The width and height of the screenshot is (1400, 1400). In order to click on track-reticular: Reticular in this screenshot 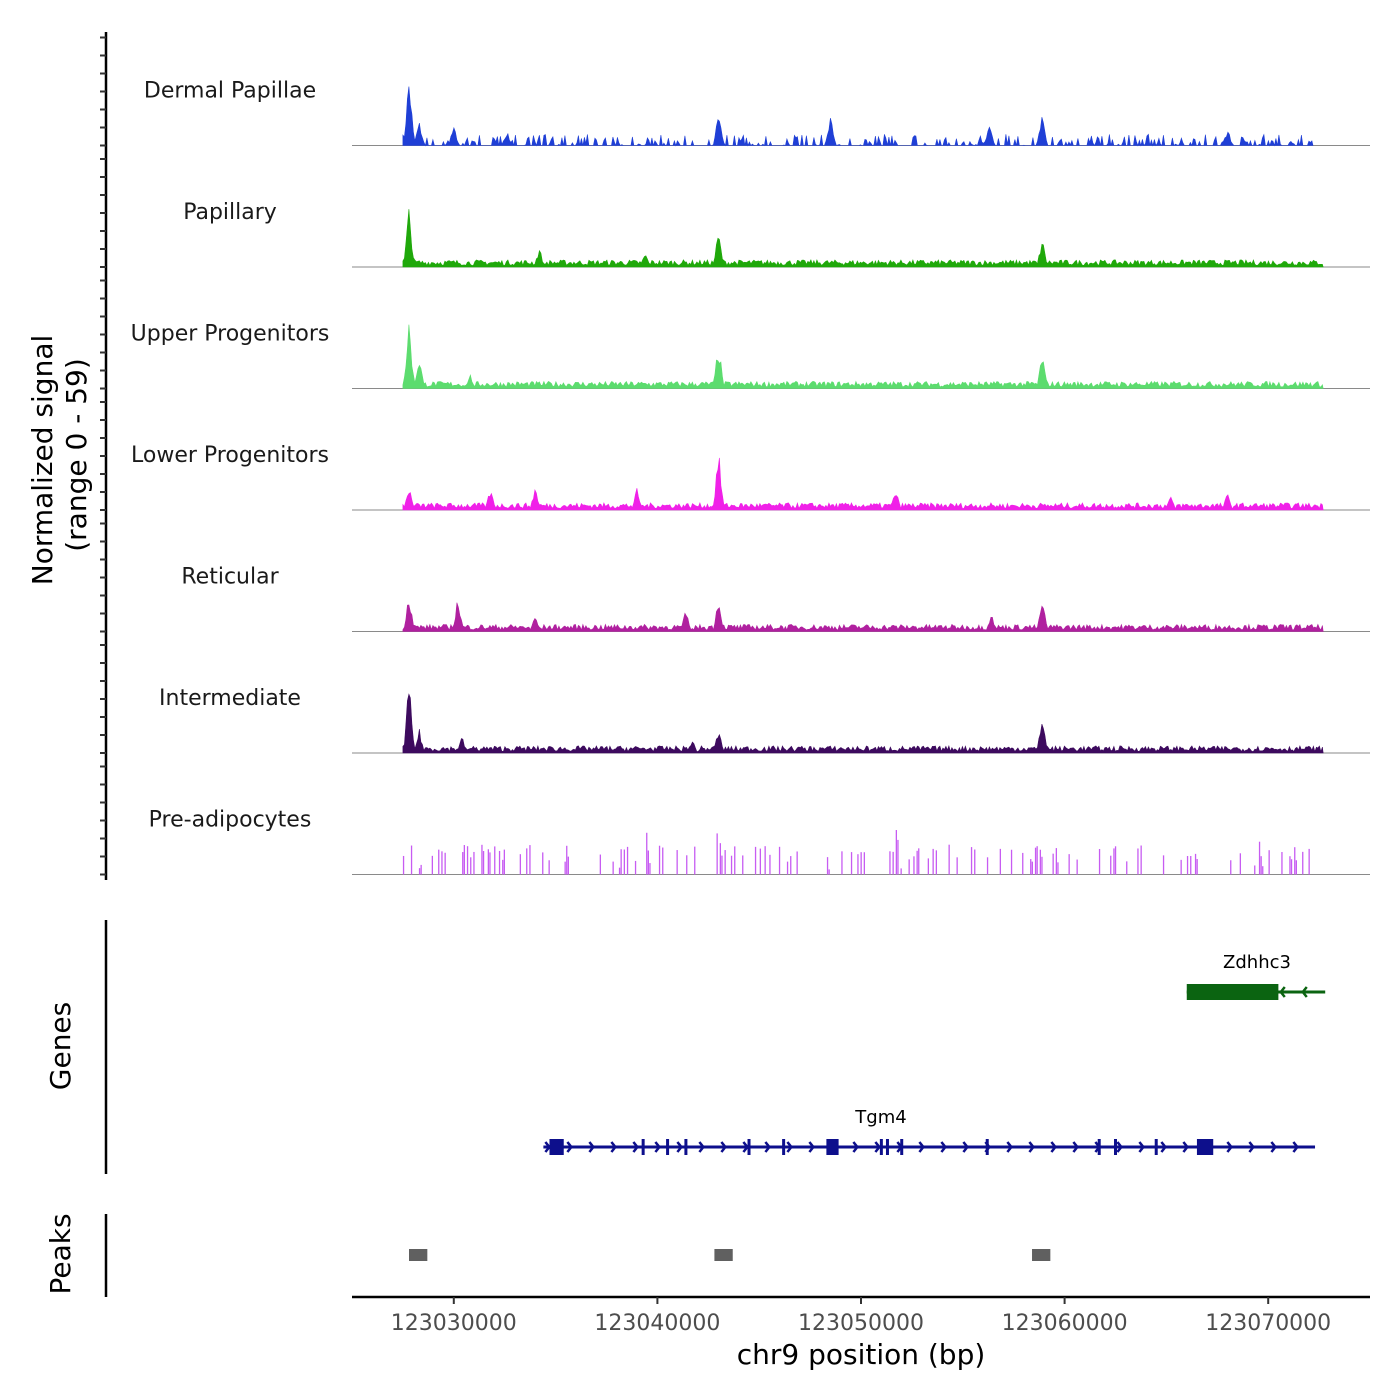, I will do `click(775, 598)`.